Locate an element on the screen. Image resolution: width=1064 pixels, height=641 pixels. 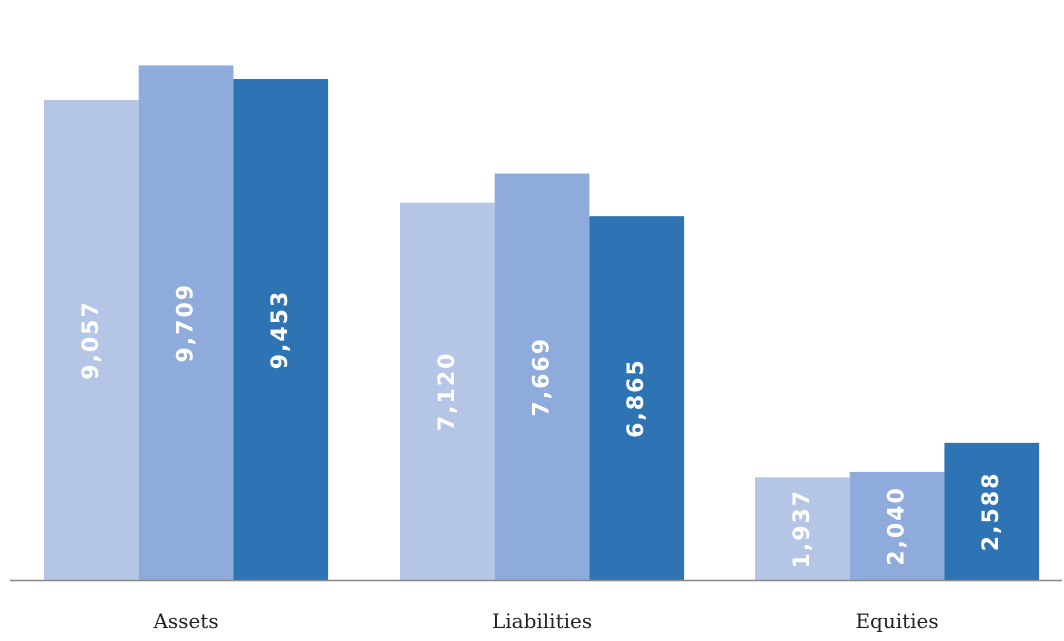
value-label-equities-s1: 1,937 is located at coordinates (802, 529).